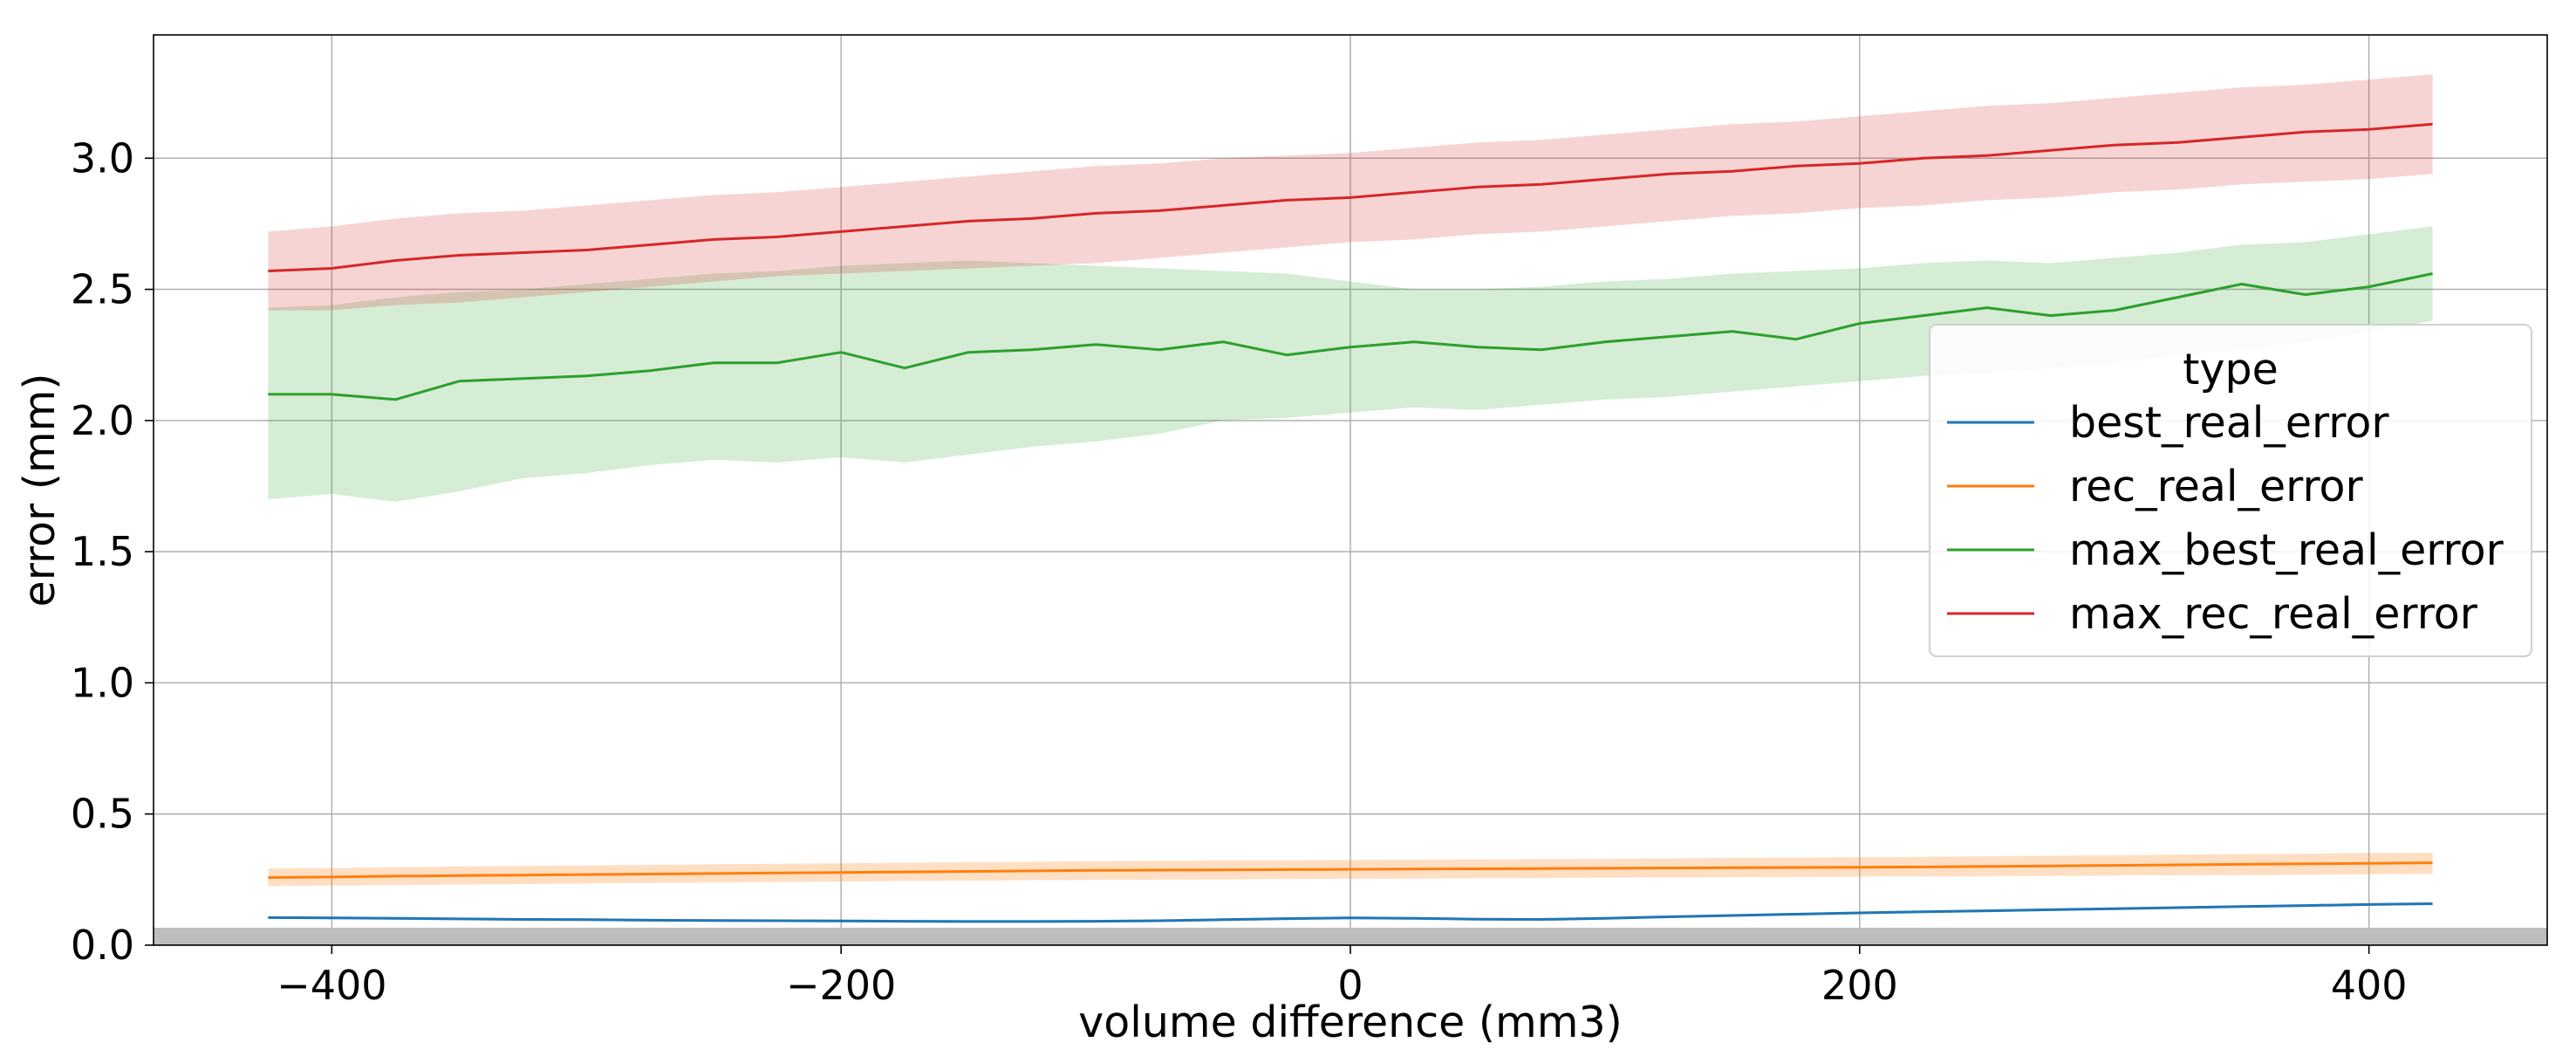  What do you see at coordinates (1350, 336) in the screenshot?
I see `line-max_best_real_error` at bounding box center [1350, 336].